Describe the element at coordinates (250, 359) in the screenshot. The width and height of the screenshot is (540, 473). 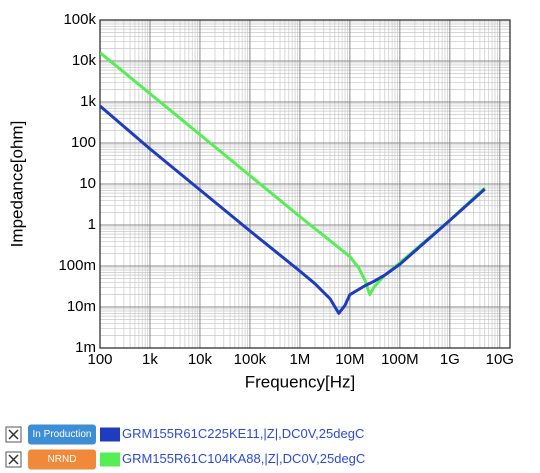
I see `x-tick-label: 100k` at that location.